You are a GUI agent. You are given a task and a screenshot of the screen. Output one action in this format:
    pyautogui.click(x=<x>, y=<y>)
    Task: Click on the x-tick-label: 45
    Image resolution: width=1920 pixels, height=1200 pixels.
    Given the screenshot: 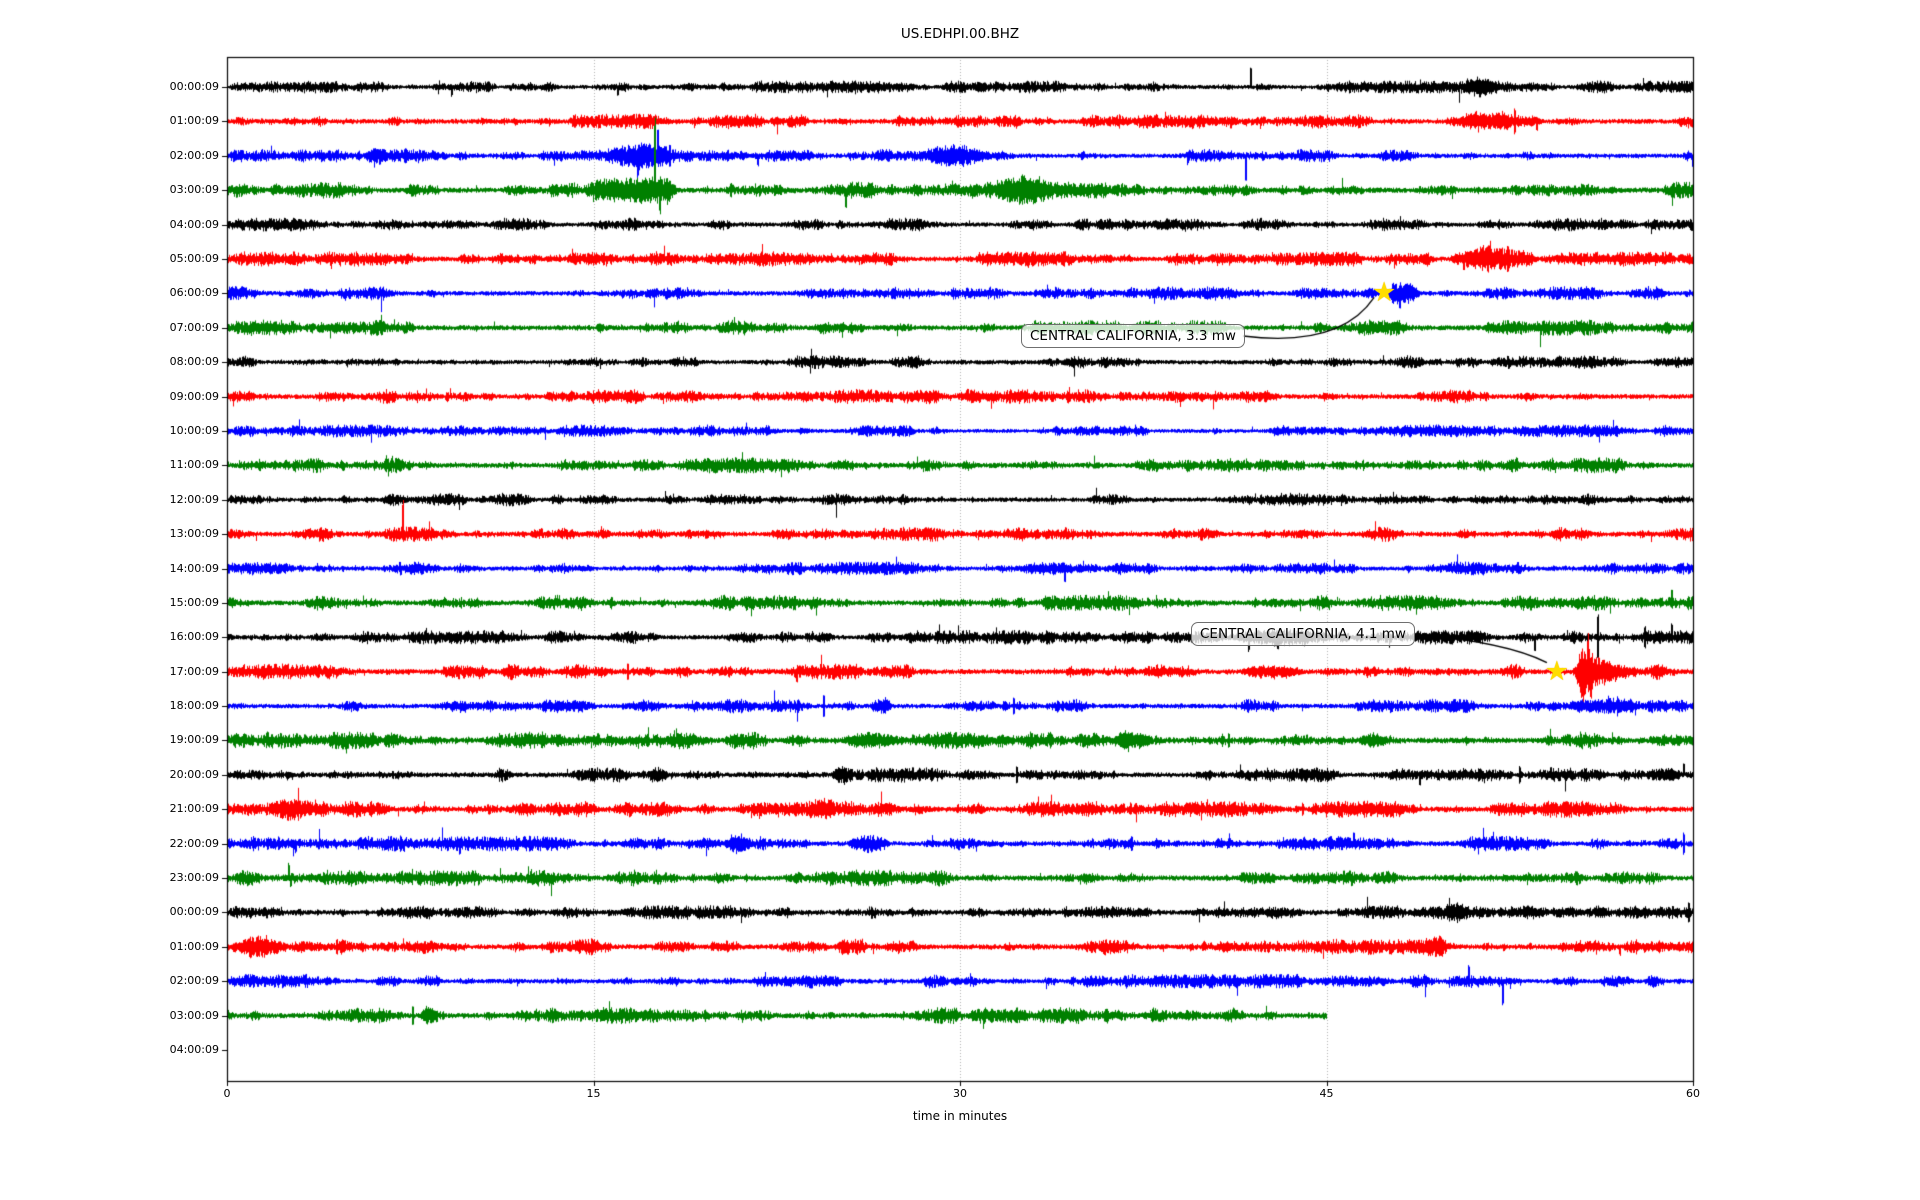 What is the action you would take?
    pyautogui.click(x=1326, y=1093)
    